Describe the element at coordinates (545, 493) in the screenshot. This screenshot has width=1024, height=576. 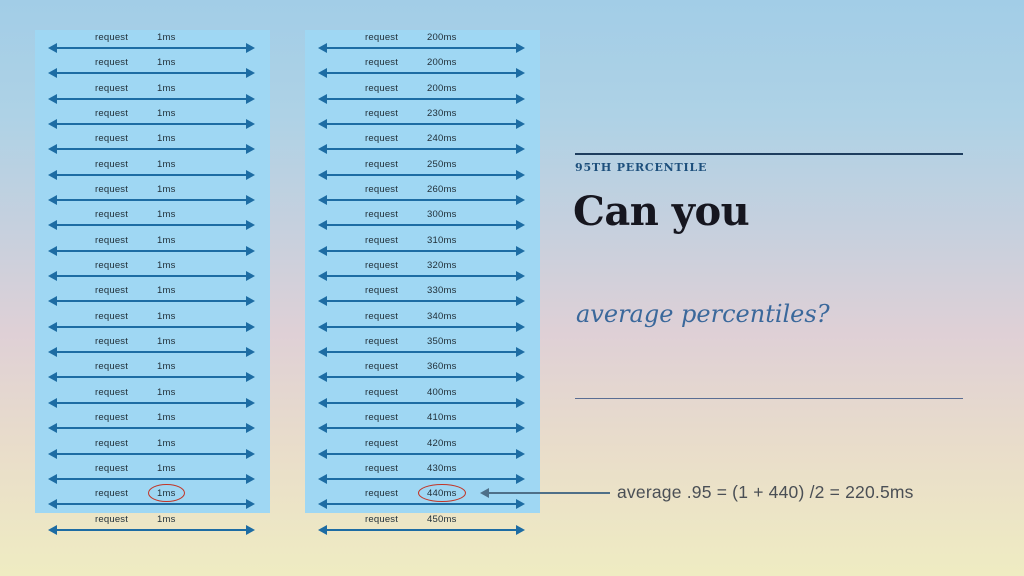
I see `annotation-arrow-icon` at that location.